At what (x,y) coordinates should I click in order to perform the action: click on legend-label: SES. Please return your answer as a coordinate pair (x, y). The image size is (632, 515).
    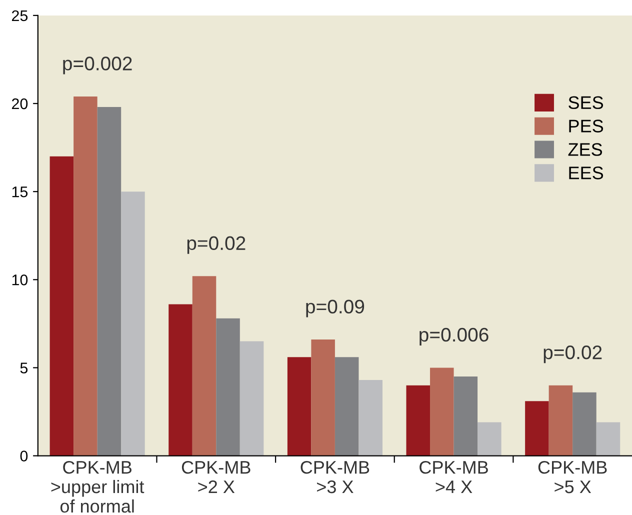
    Looking at the image, I should click on (586, 103).